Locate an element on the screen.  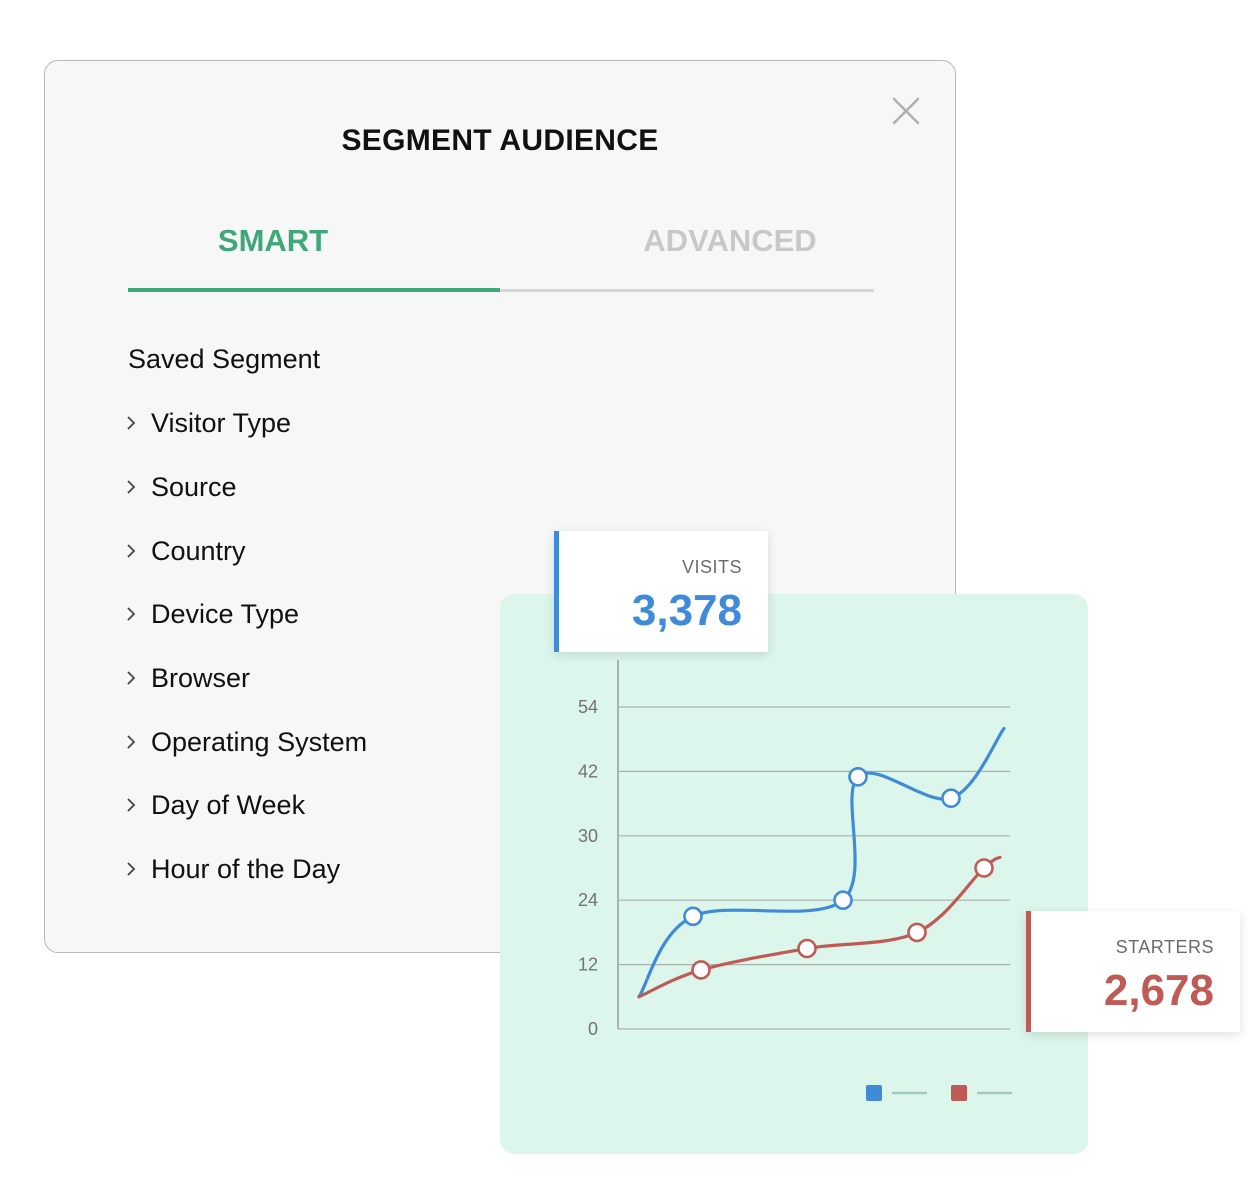
y-tick-label: 12 is located at coordinates (588, 965).